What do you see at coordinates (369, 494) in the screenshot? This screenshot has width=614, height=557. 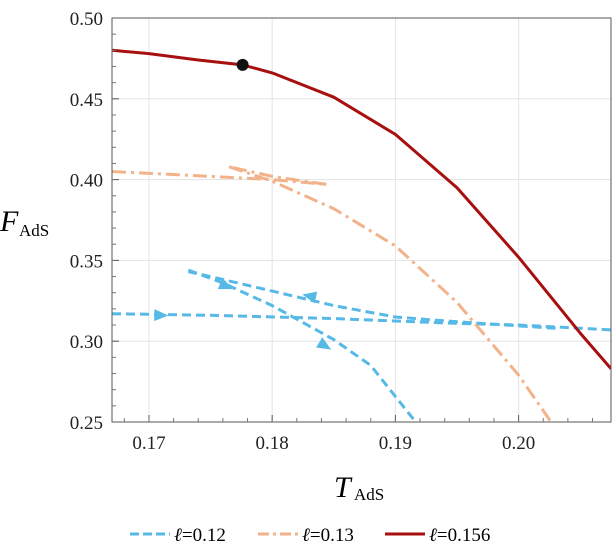 I see `x-axis-label-subscript: AdS` at bounding box center [369, 494].